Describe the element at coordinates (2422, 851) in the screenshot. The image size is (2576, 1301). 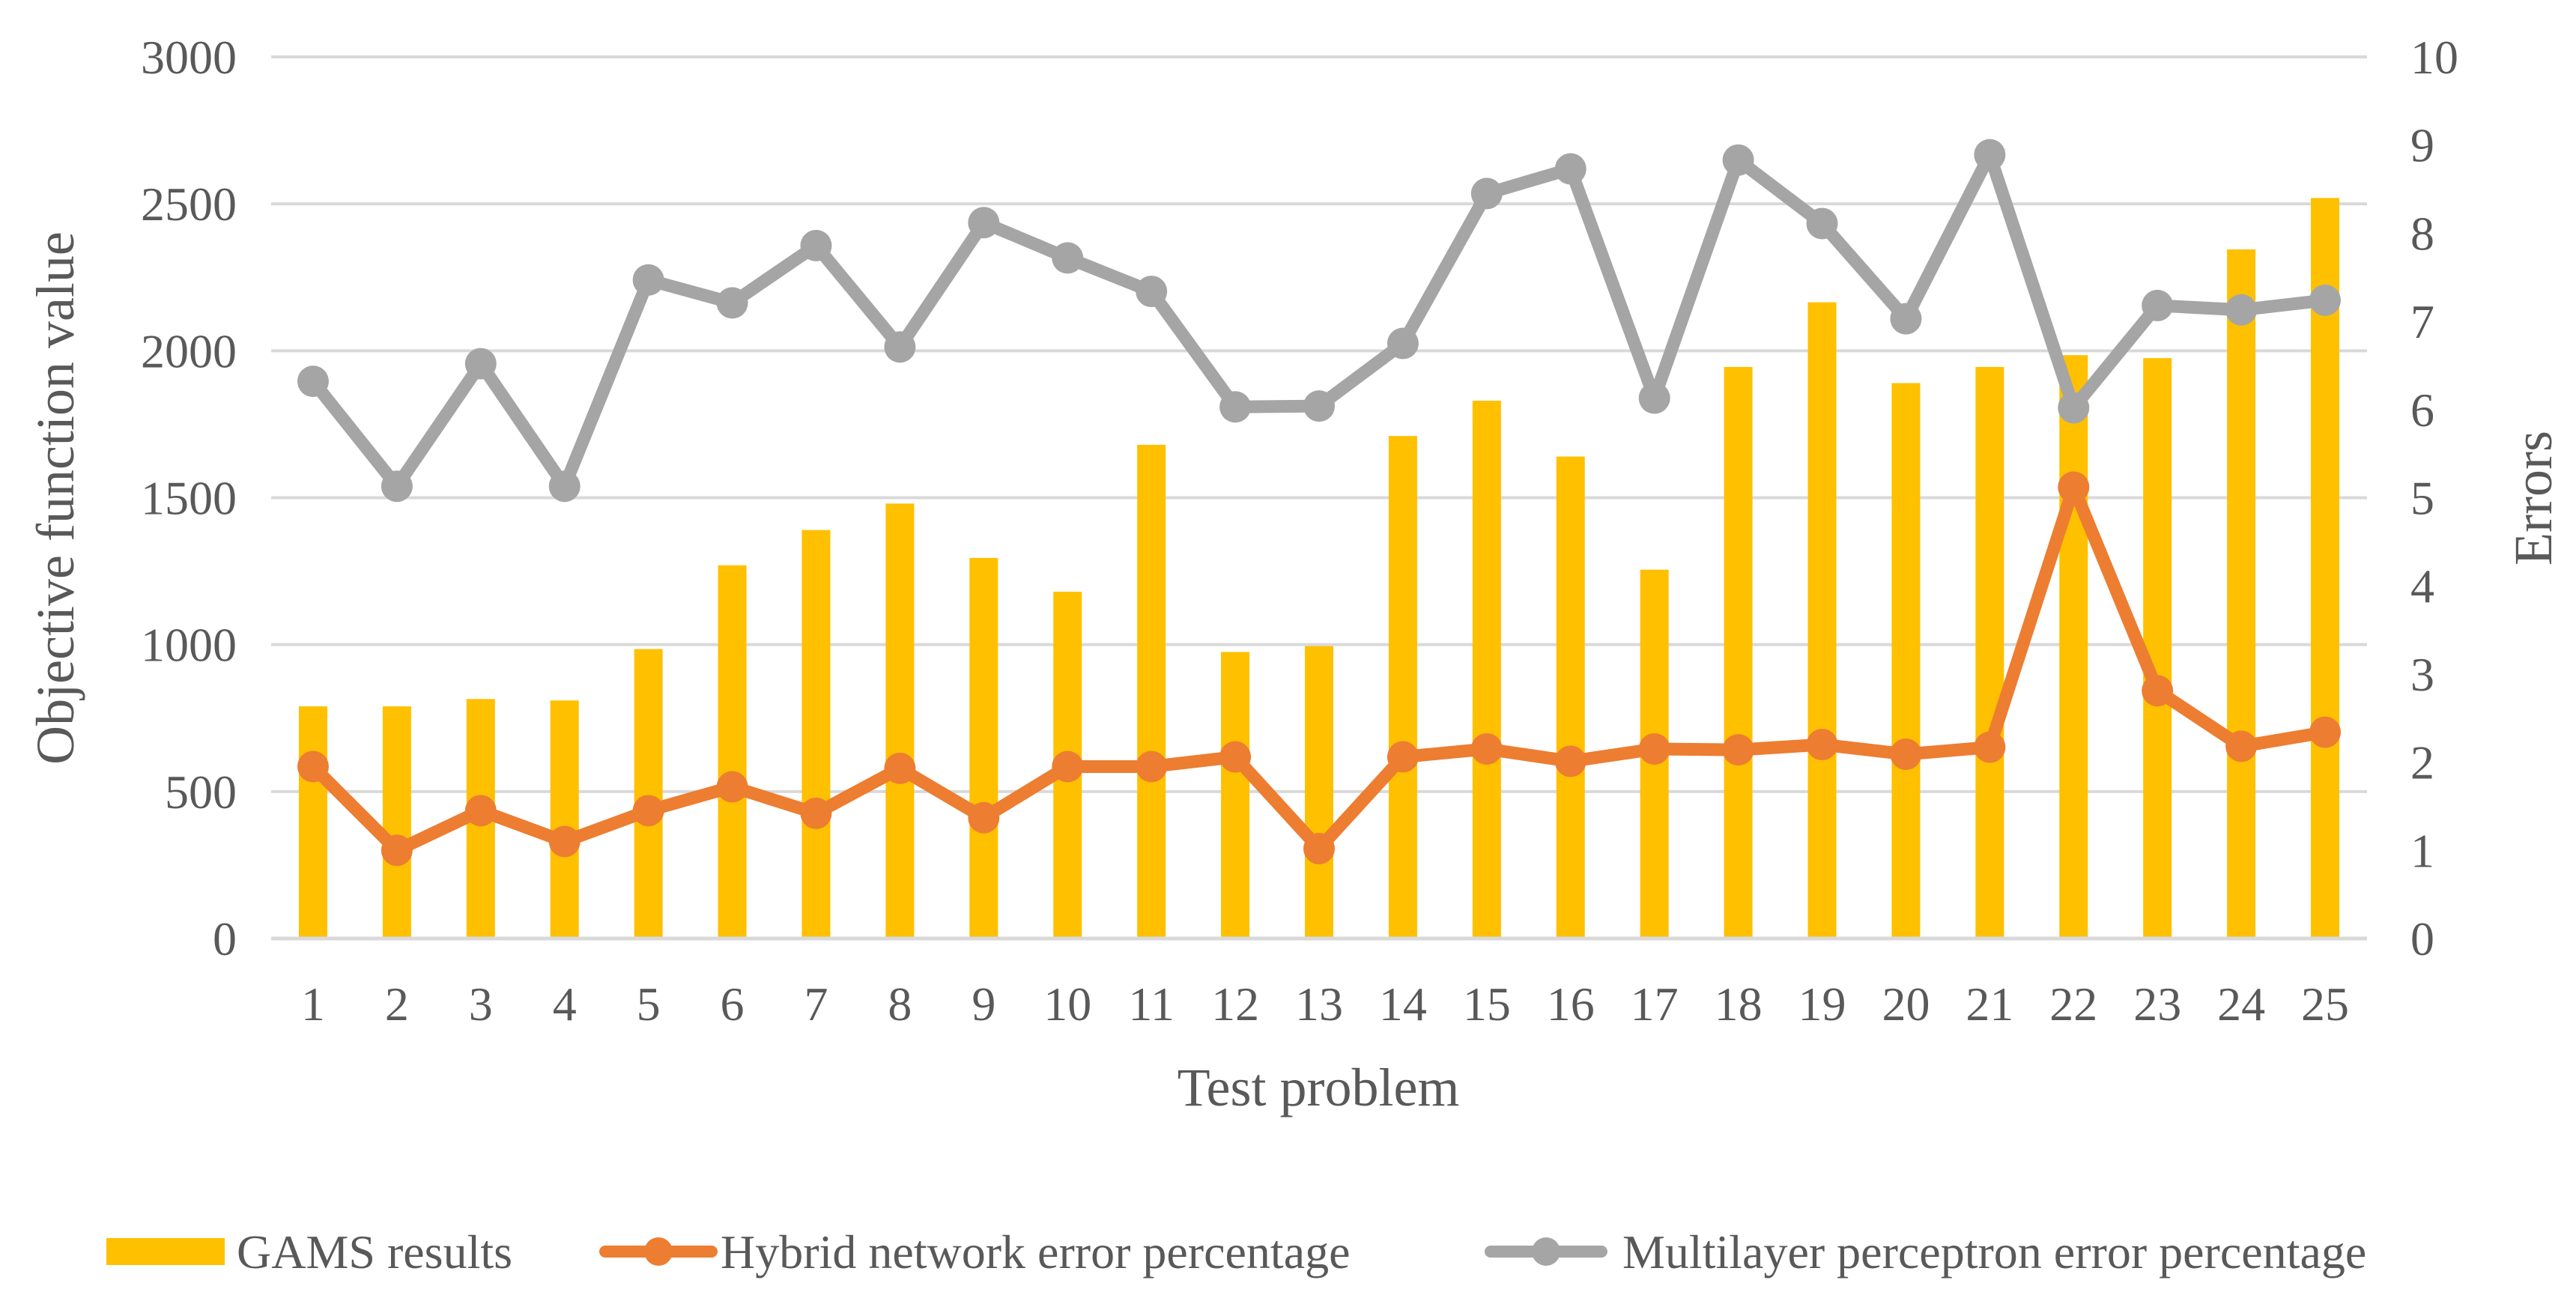
I see `y2-tick-label: 1` at that location.